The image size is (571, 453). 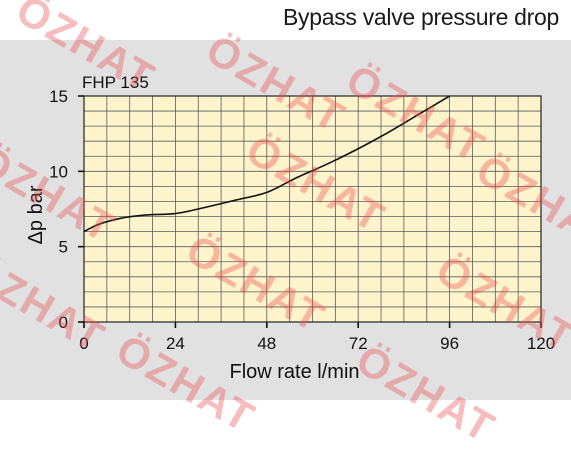 What do you see at coordinates (358, 343) in the screenshot?
I see `x-tick-label: 72` at bounding box center [358, 343].